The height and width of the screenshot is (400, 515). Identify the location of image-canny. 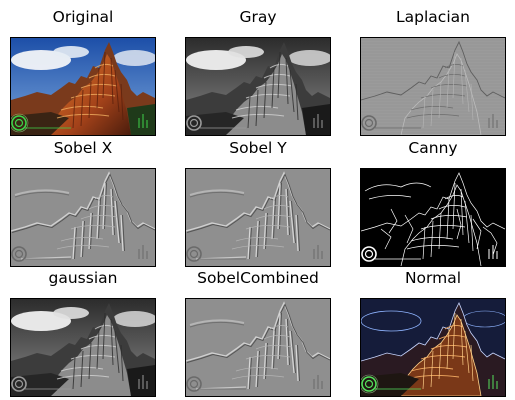
(433, 217).